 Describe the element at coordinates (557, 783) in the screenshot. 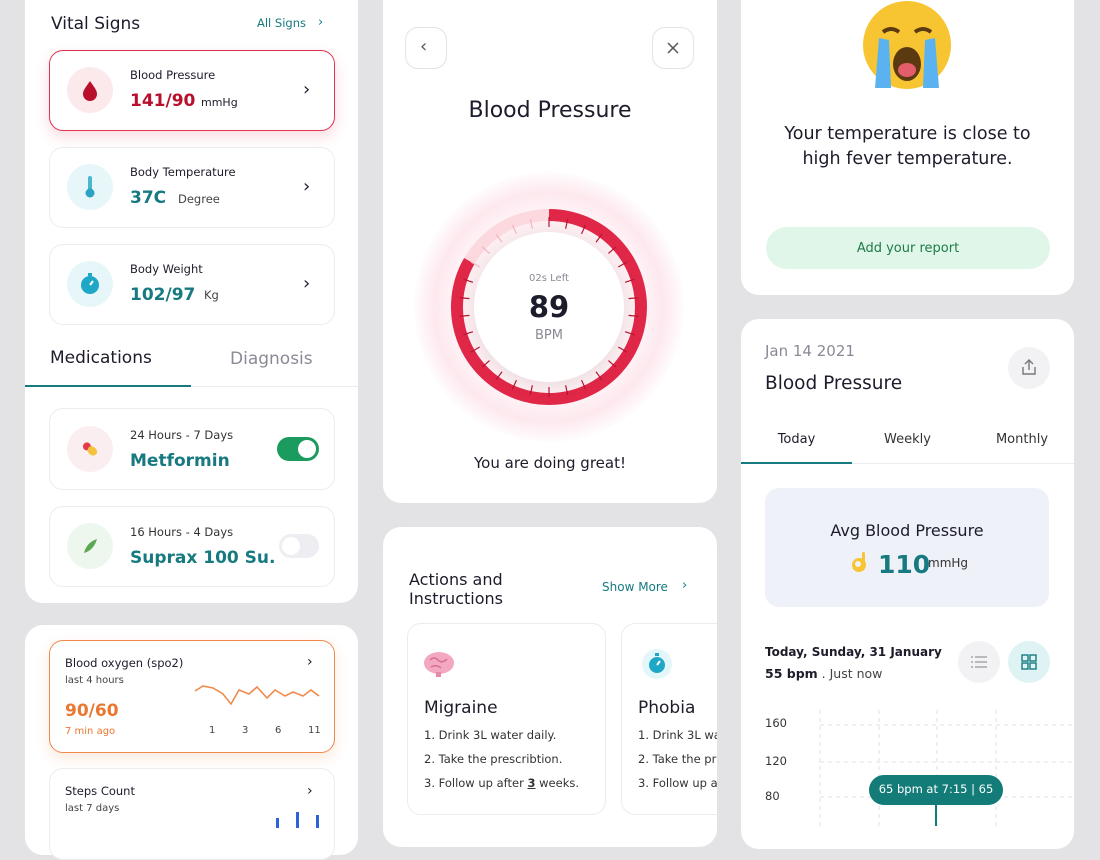

I see `step-text: weeks.` at that location.